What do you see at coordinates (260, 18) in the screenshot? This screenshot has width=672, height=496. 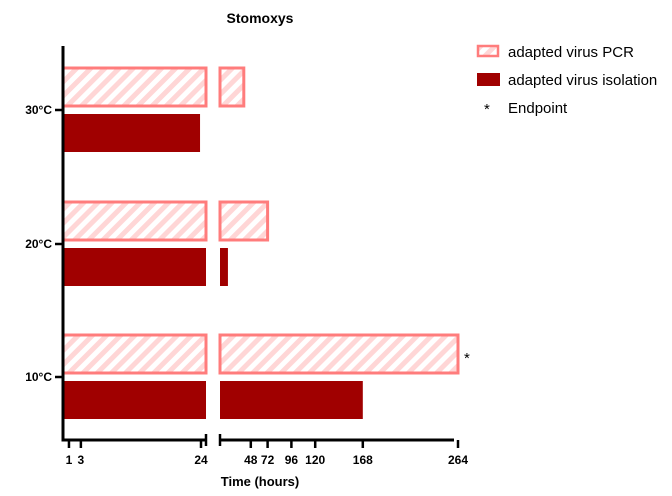 I see `chart-title: Stomoxys` at bounding box center [260, 18].